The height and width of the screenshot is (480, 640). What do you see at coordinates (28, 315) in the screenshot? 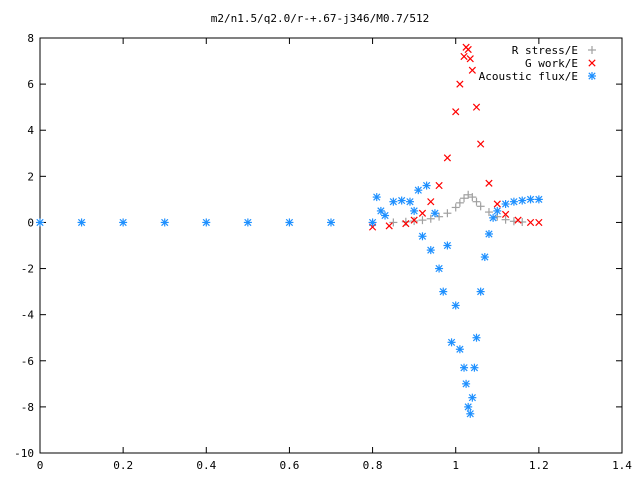
I see `y-tick-label: -4` at bounding box center [28, 315].